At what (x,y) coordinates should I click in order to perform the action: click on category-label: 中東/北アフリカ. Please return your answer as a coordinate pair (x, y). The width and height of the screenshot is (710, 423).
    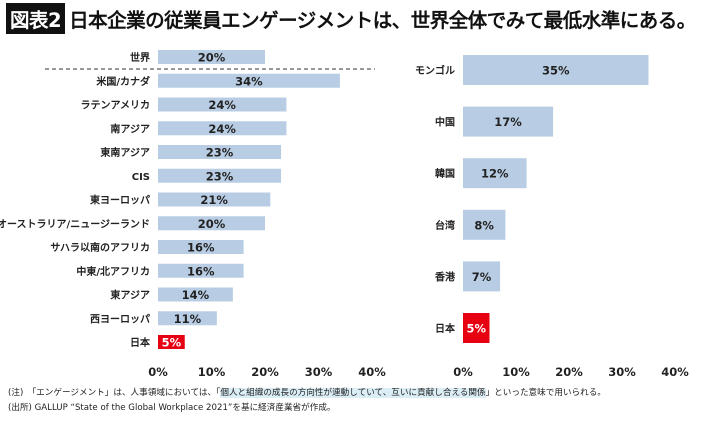
    Looking at the image, I should click on (113, 271).